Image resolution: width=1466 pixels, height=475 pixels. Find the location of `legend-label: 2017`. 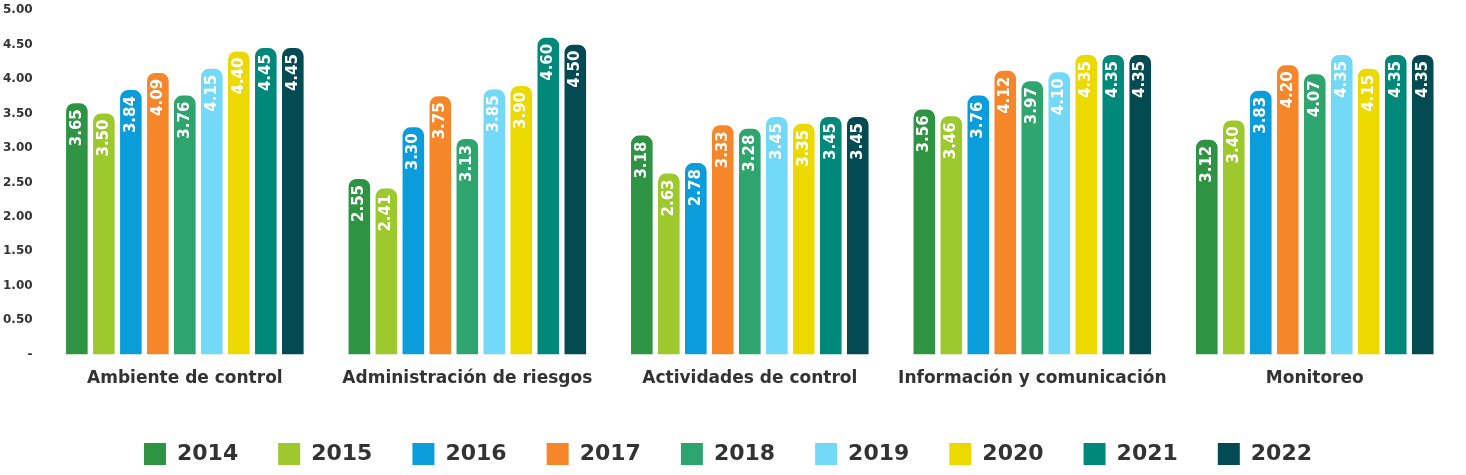

legend-label: 2017 is located at coordinates (610, 452).